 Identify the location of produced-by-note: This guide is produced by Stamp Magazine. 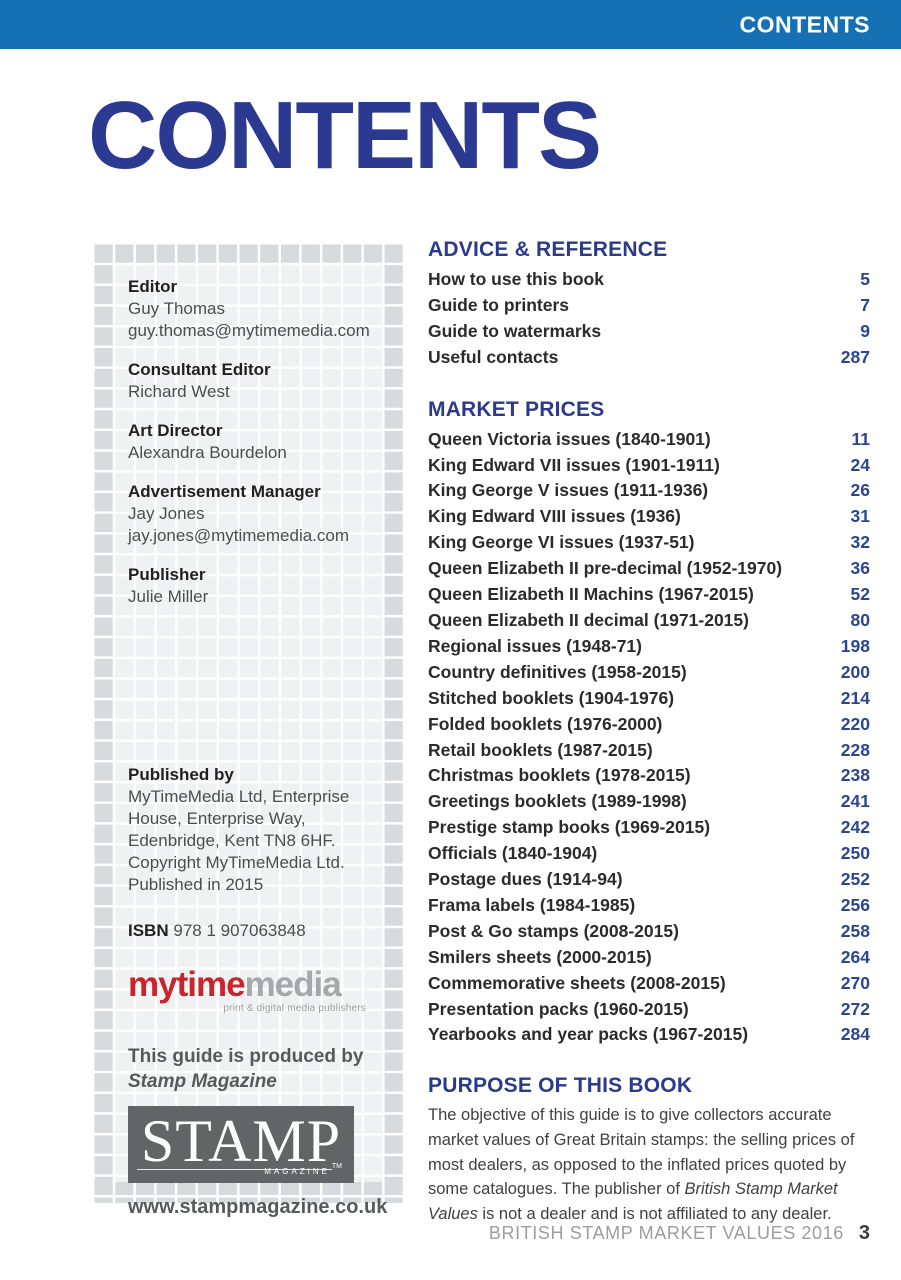
(260, 1069).